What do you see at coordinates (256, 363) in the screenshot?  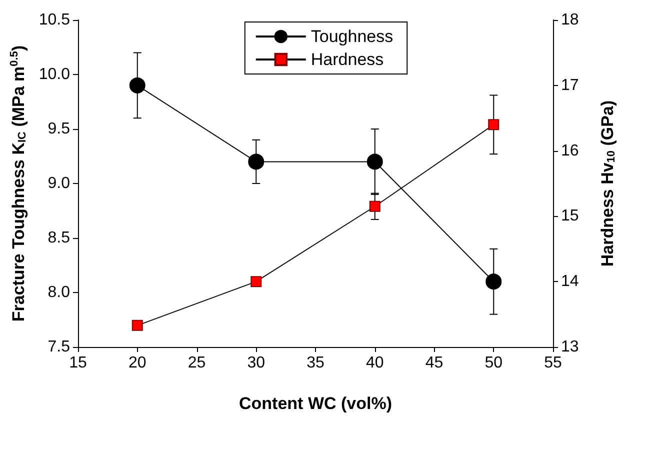 I see `x-tick-label: 30` at bounding box center [256, 363].